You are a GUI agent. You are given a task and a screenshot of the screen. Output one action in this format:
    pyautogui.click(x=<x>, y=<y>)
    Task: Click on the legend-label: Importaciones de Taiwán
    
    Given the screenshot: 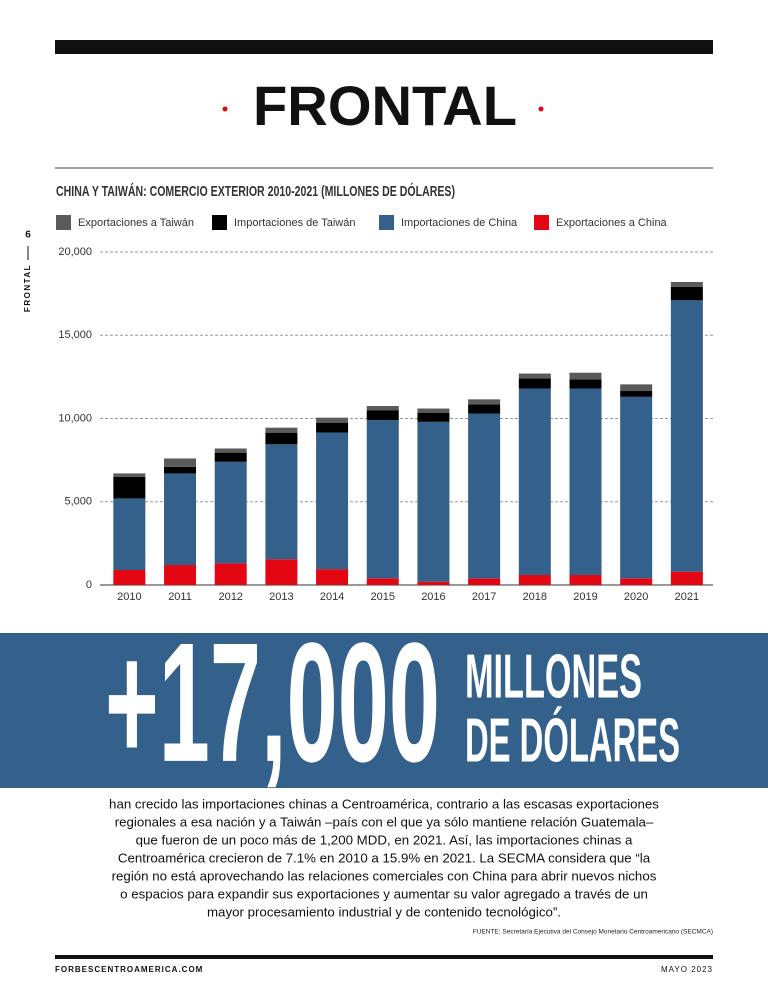 What is the action you would take?
    pyautogui.click(x=294, y=223)
    